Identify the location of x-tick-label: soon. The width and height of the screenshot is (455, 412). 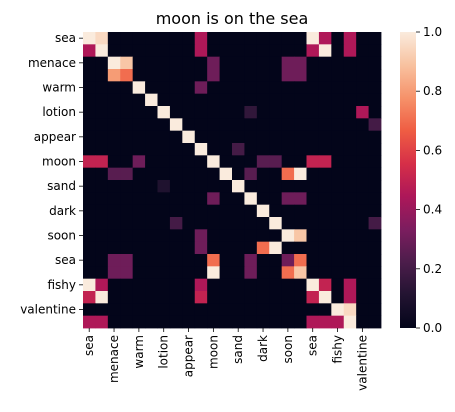
(288, 349).